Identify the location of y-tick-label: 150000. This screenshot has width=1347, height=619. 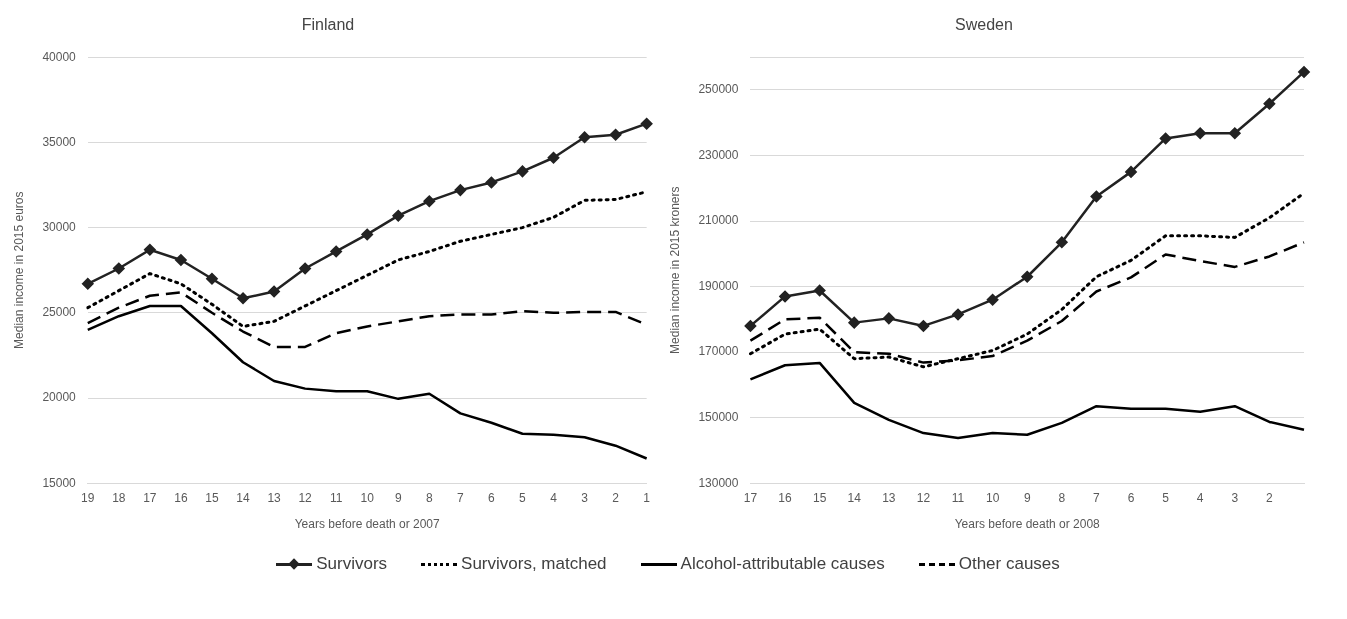
(718, 416).